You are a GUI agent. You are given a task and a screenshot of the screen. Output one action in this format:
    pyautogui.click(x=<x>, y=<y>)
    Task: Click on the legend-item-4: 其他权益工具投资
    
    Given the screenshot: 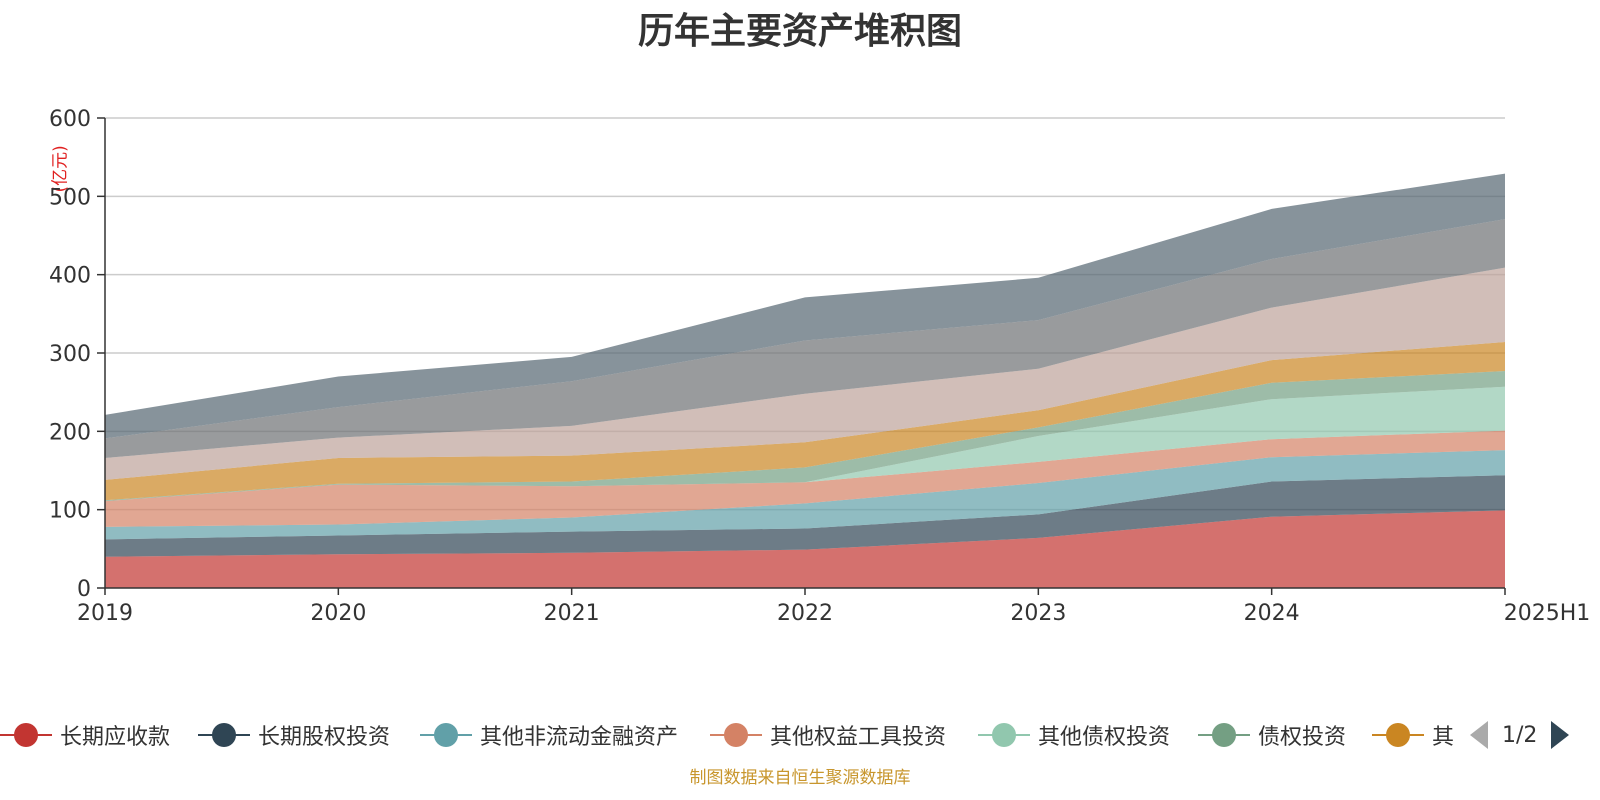 What is the action you would take?
    pyautogui.click(x=828, y=735)
    